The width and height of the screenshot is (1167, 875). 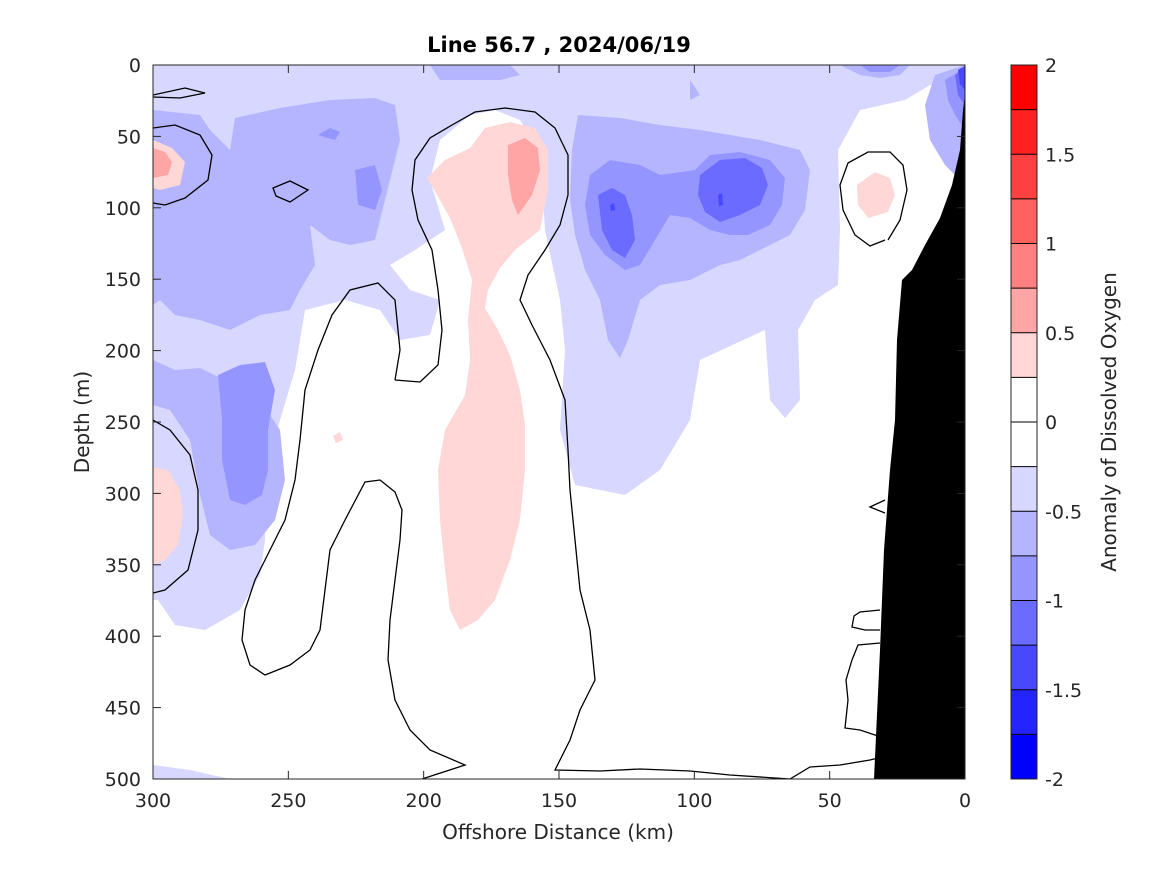 I want to click on bathymetry-mask, so click(x=919, y=437).